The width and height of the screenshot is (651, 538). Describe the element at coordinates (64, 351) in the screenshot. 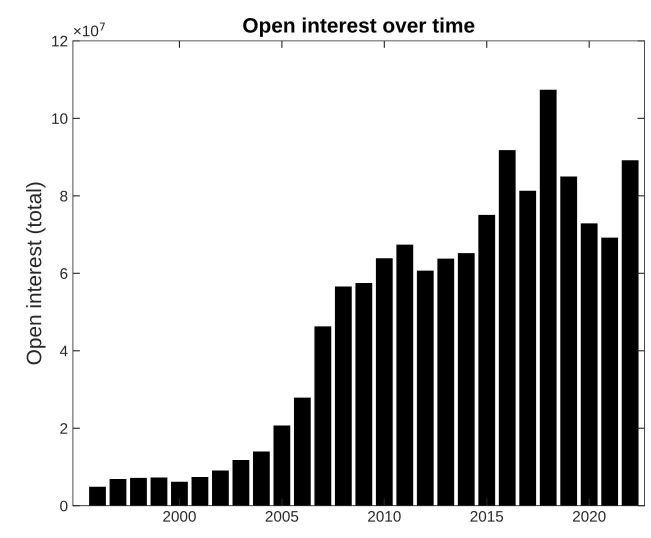

I see `y-tick-label: 4` at that location.